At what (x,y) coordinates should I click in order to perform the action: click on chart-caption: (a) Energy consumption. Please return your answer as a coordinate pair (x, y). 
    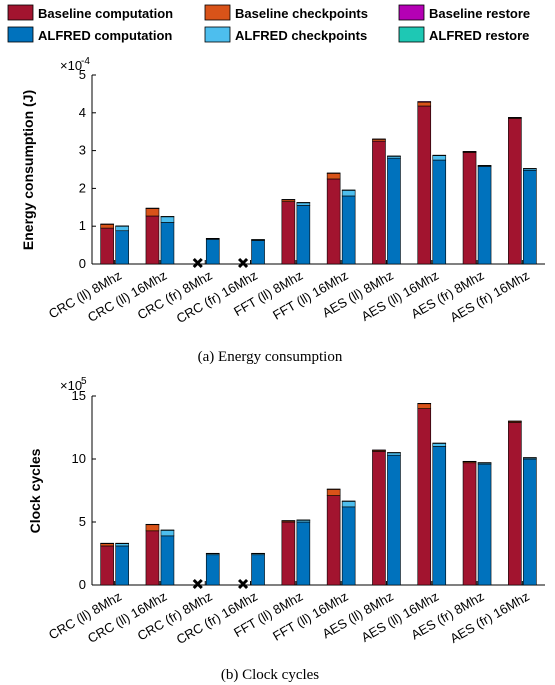
    Looking at the image, I should click on (270, 357).